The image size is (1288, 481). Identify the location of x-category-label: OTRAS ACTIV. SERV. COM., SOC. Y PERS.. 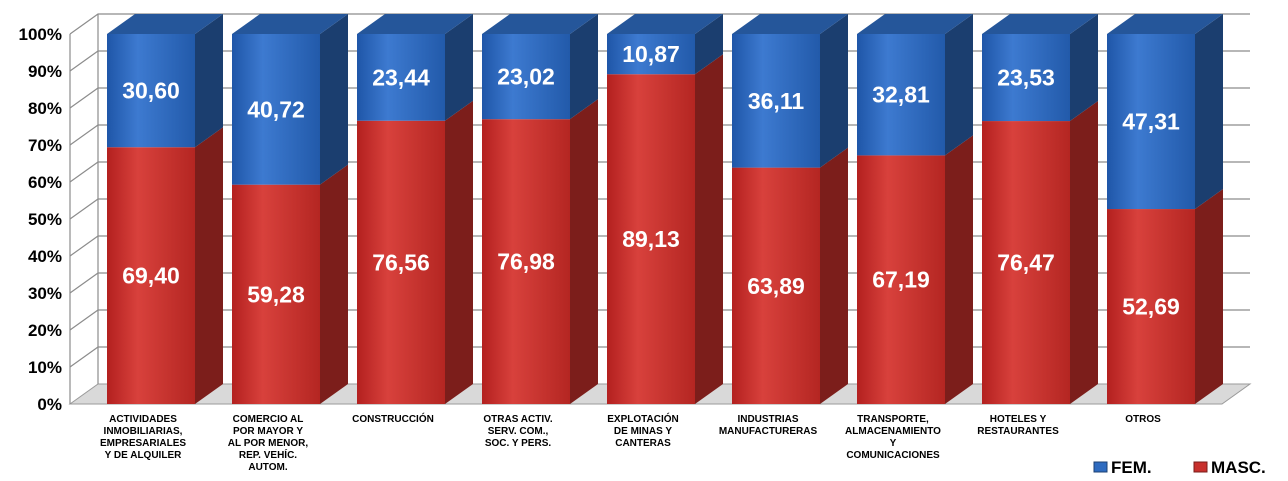
(517, 431).